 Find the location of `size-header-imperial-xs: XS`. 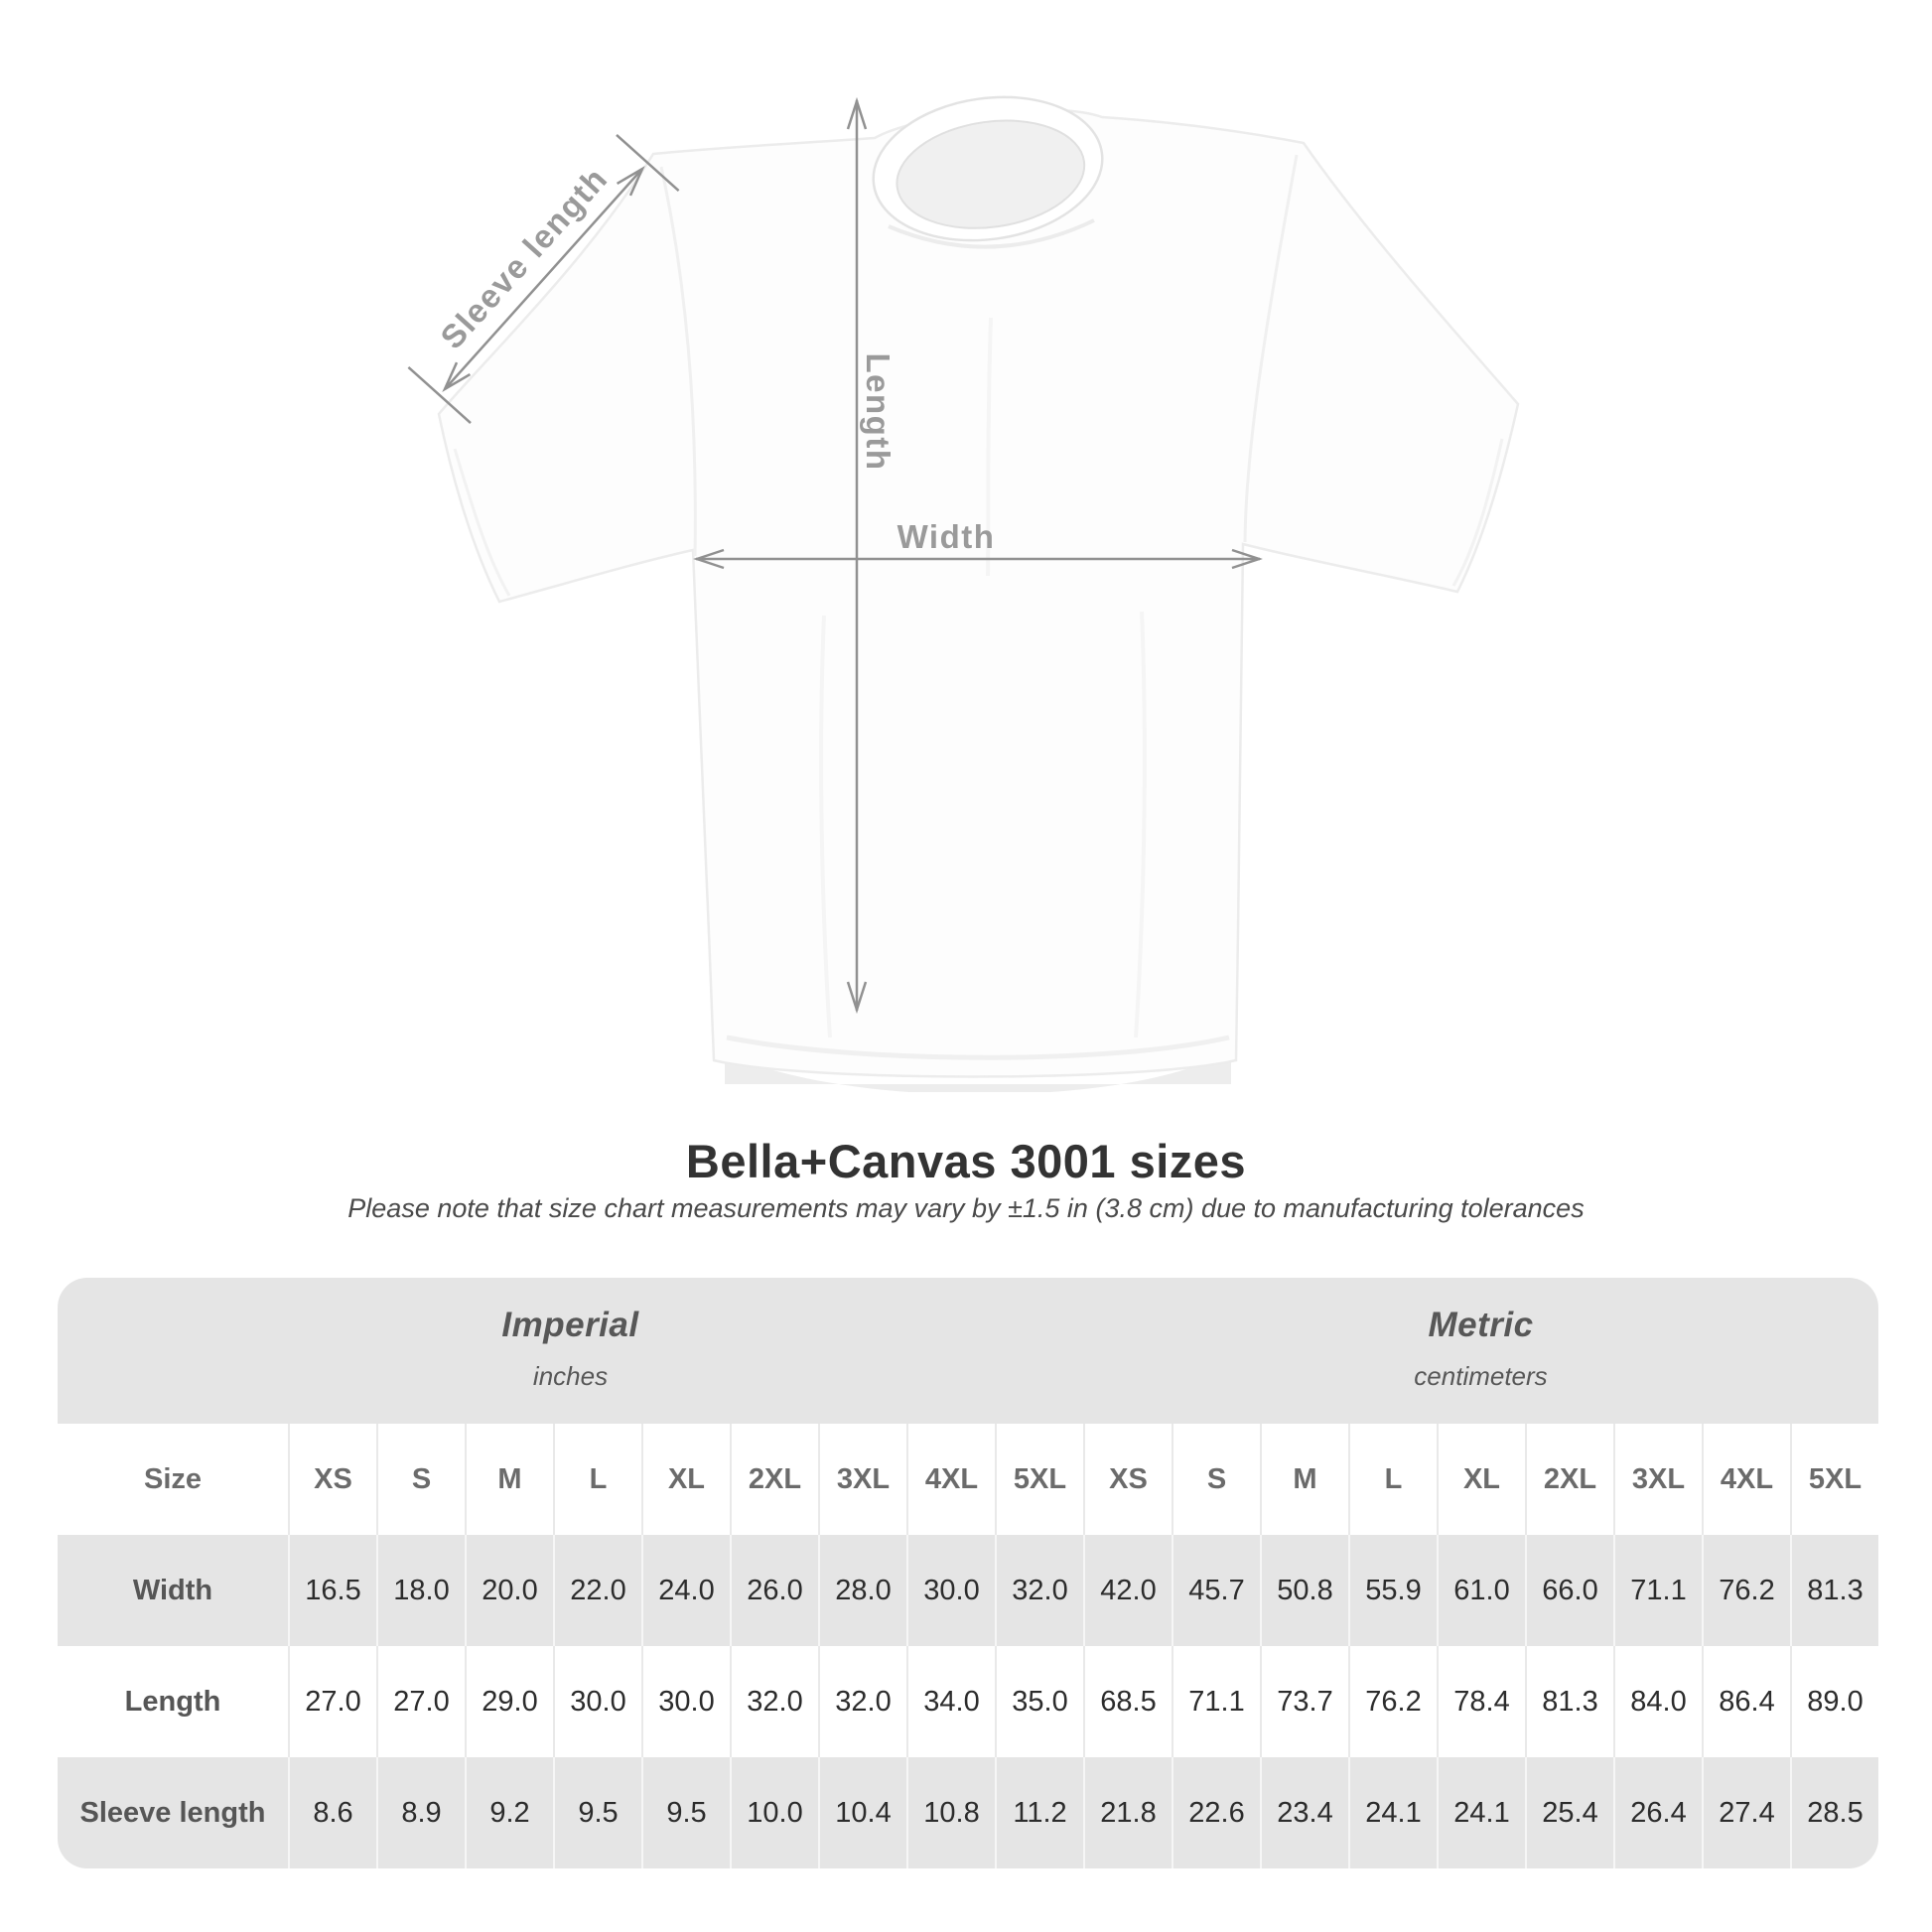

size-header-imperial-xs: XS is located at coordinates (332, 1480).